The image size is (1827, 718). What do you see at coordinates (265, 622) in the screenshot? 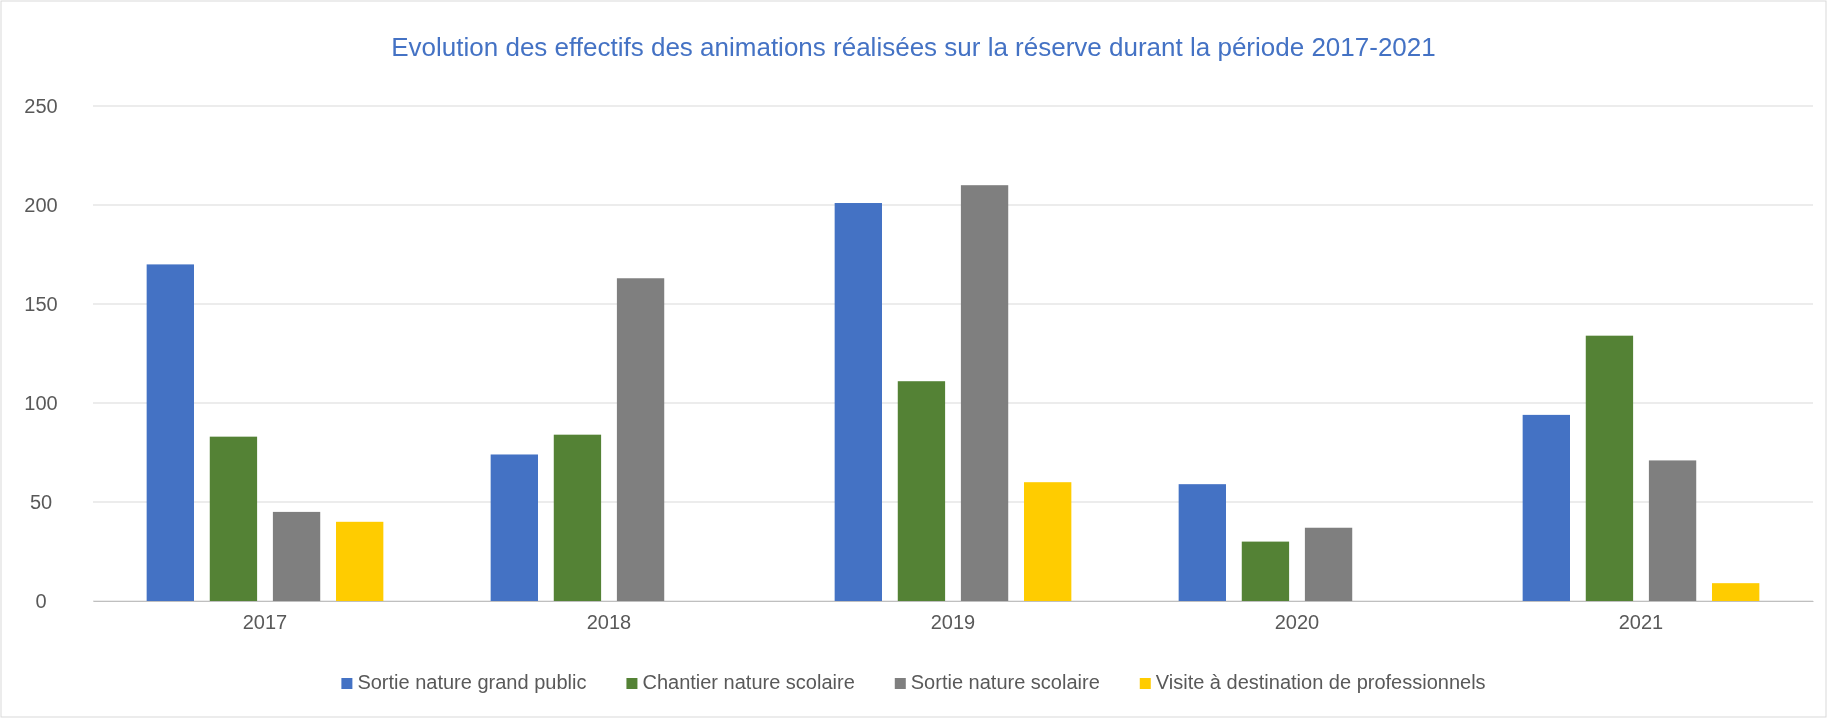
I see `x-tick-label: 2017` at bounding box center [265, 622].